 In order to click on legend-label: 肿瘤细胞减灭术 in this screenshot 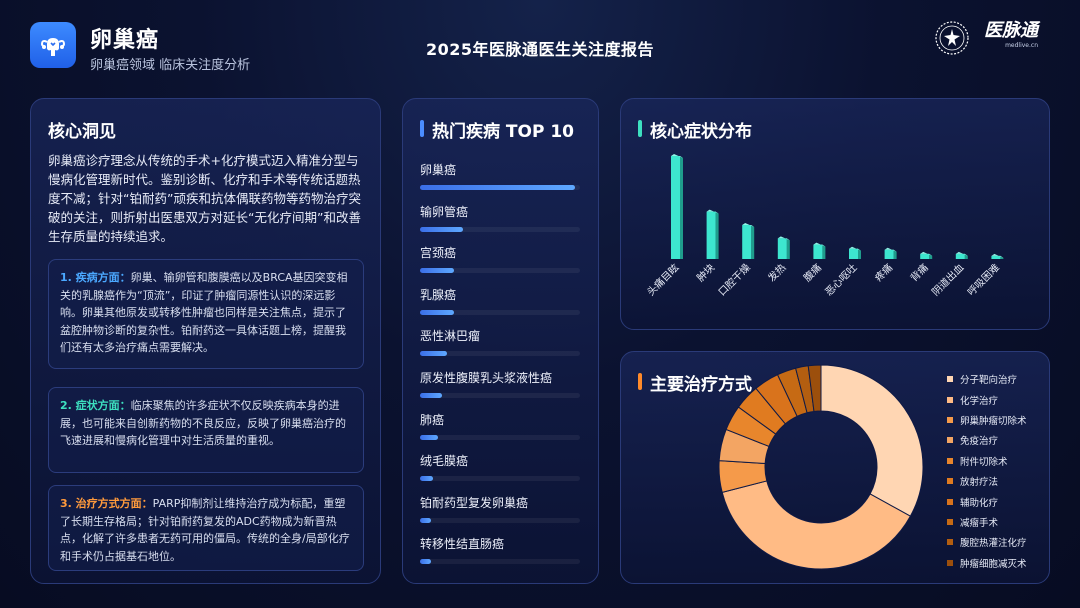, I will do `click(993, 564)`.